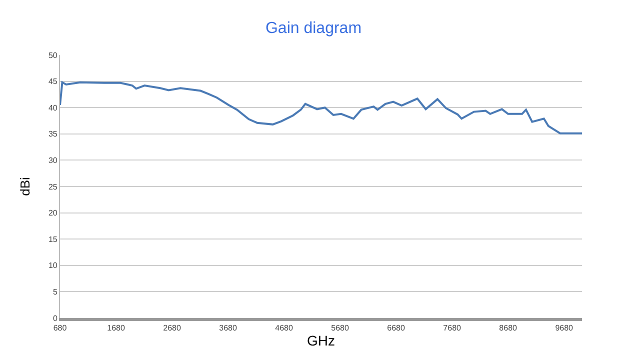 The width and height of the screenshot is (627, 363). I want to click on y-axis-title: dBi, so click(24, 186).